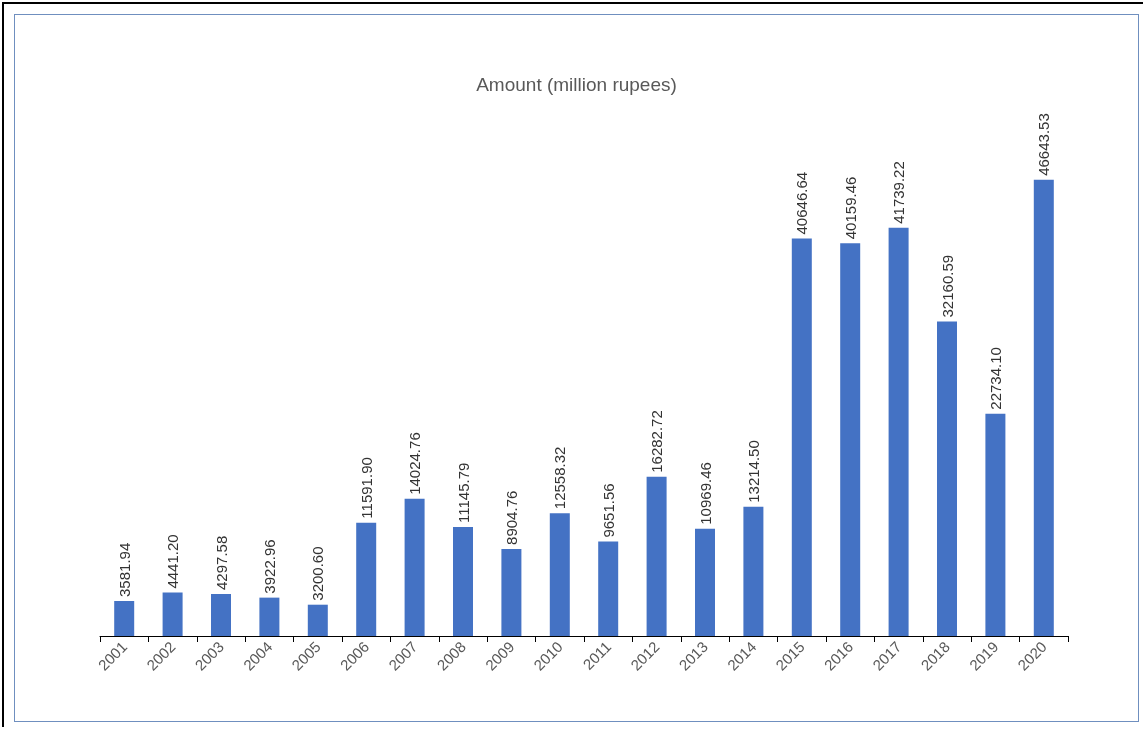 The image size is (1145, 729). What do you see at coordinates (802, 203) in the screenshot?
I see `data-label: 40646.64` at bounding box center [802, 203].